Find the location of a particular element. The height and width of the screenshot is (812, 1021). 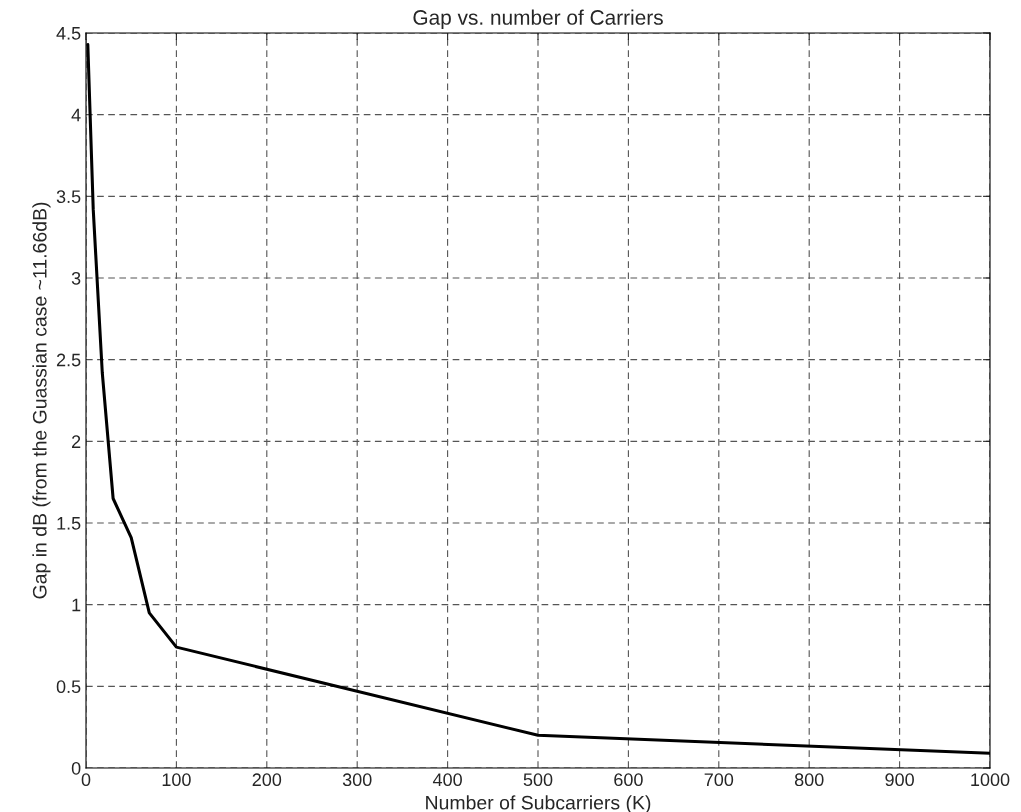

x-tick-label: 800 is located at coordinates (809, 780).